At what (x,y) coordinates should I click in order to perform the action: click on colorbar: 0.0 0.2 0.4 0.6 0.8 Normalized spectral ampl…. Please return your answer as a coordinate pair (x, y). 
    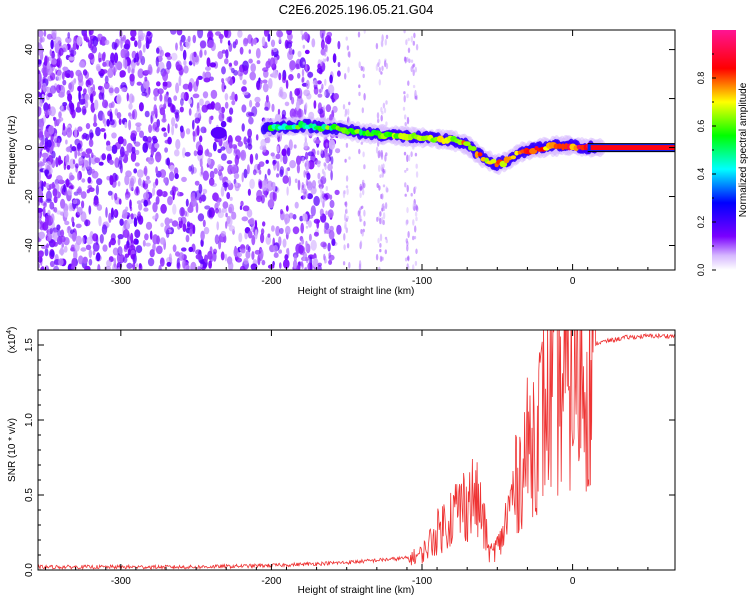
    Looking at the image, I should click on (722, 153).